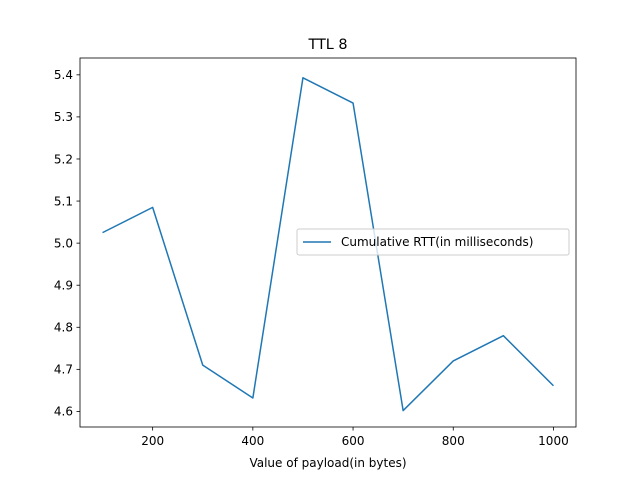  I want to click on y-tick-label: 5.2, so click(63, 159).